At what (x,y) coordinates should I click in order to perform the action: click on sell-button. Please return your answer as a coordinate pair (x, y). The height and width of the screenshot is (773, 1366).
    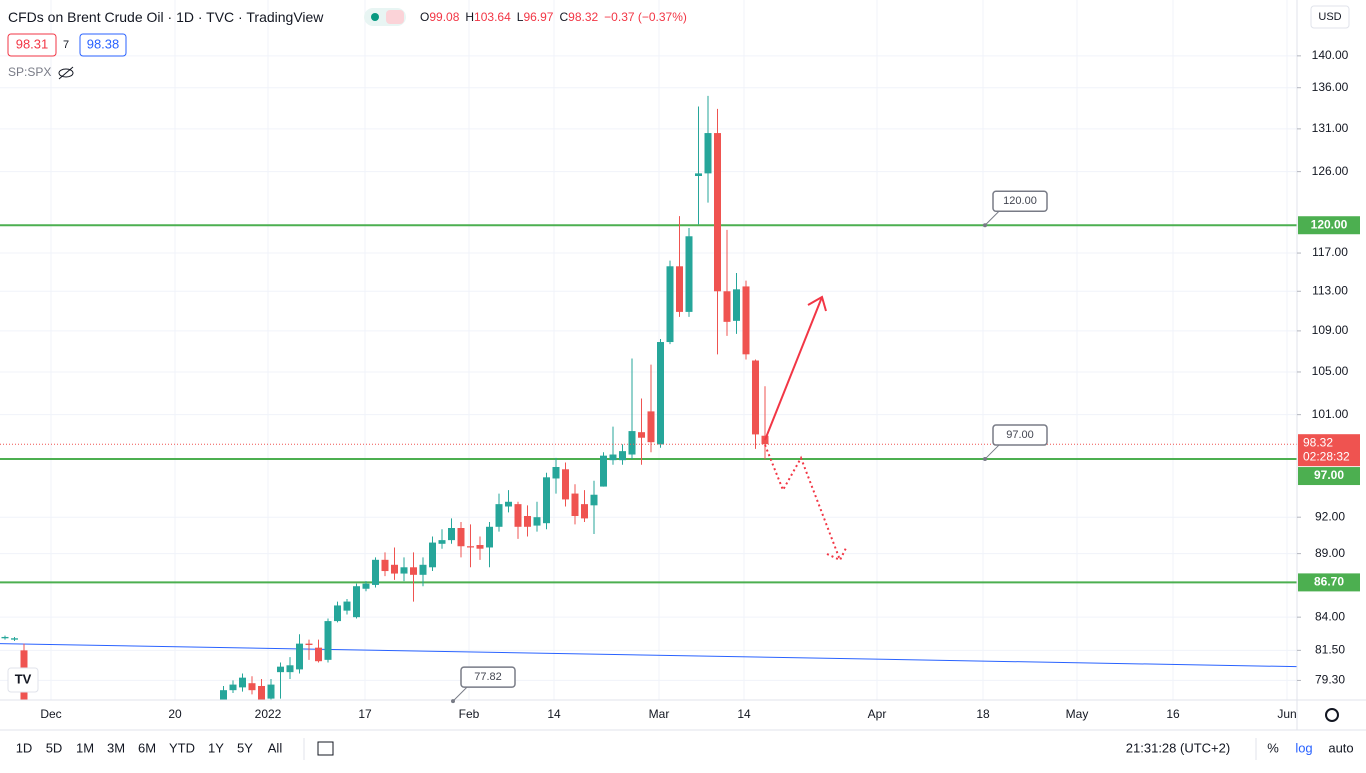
    Looking at the image, I should click on (32, 45).